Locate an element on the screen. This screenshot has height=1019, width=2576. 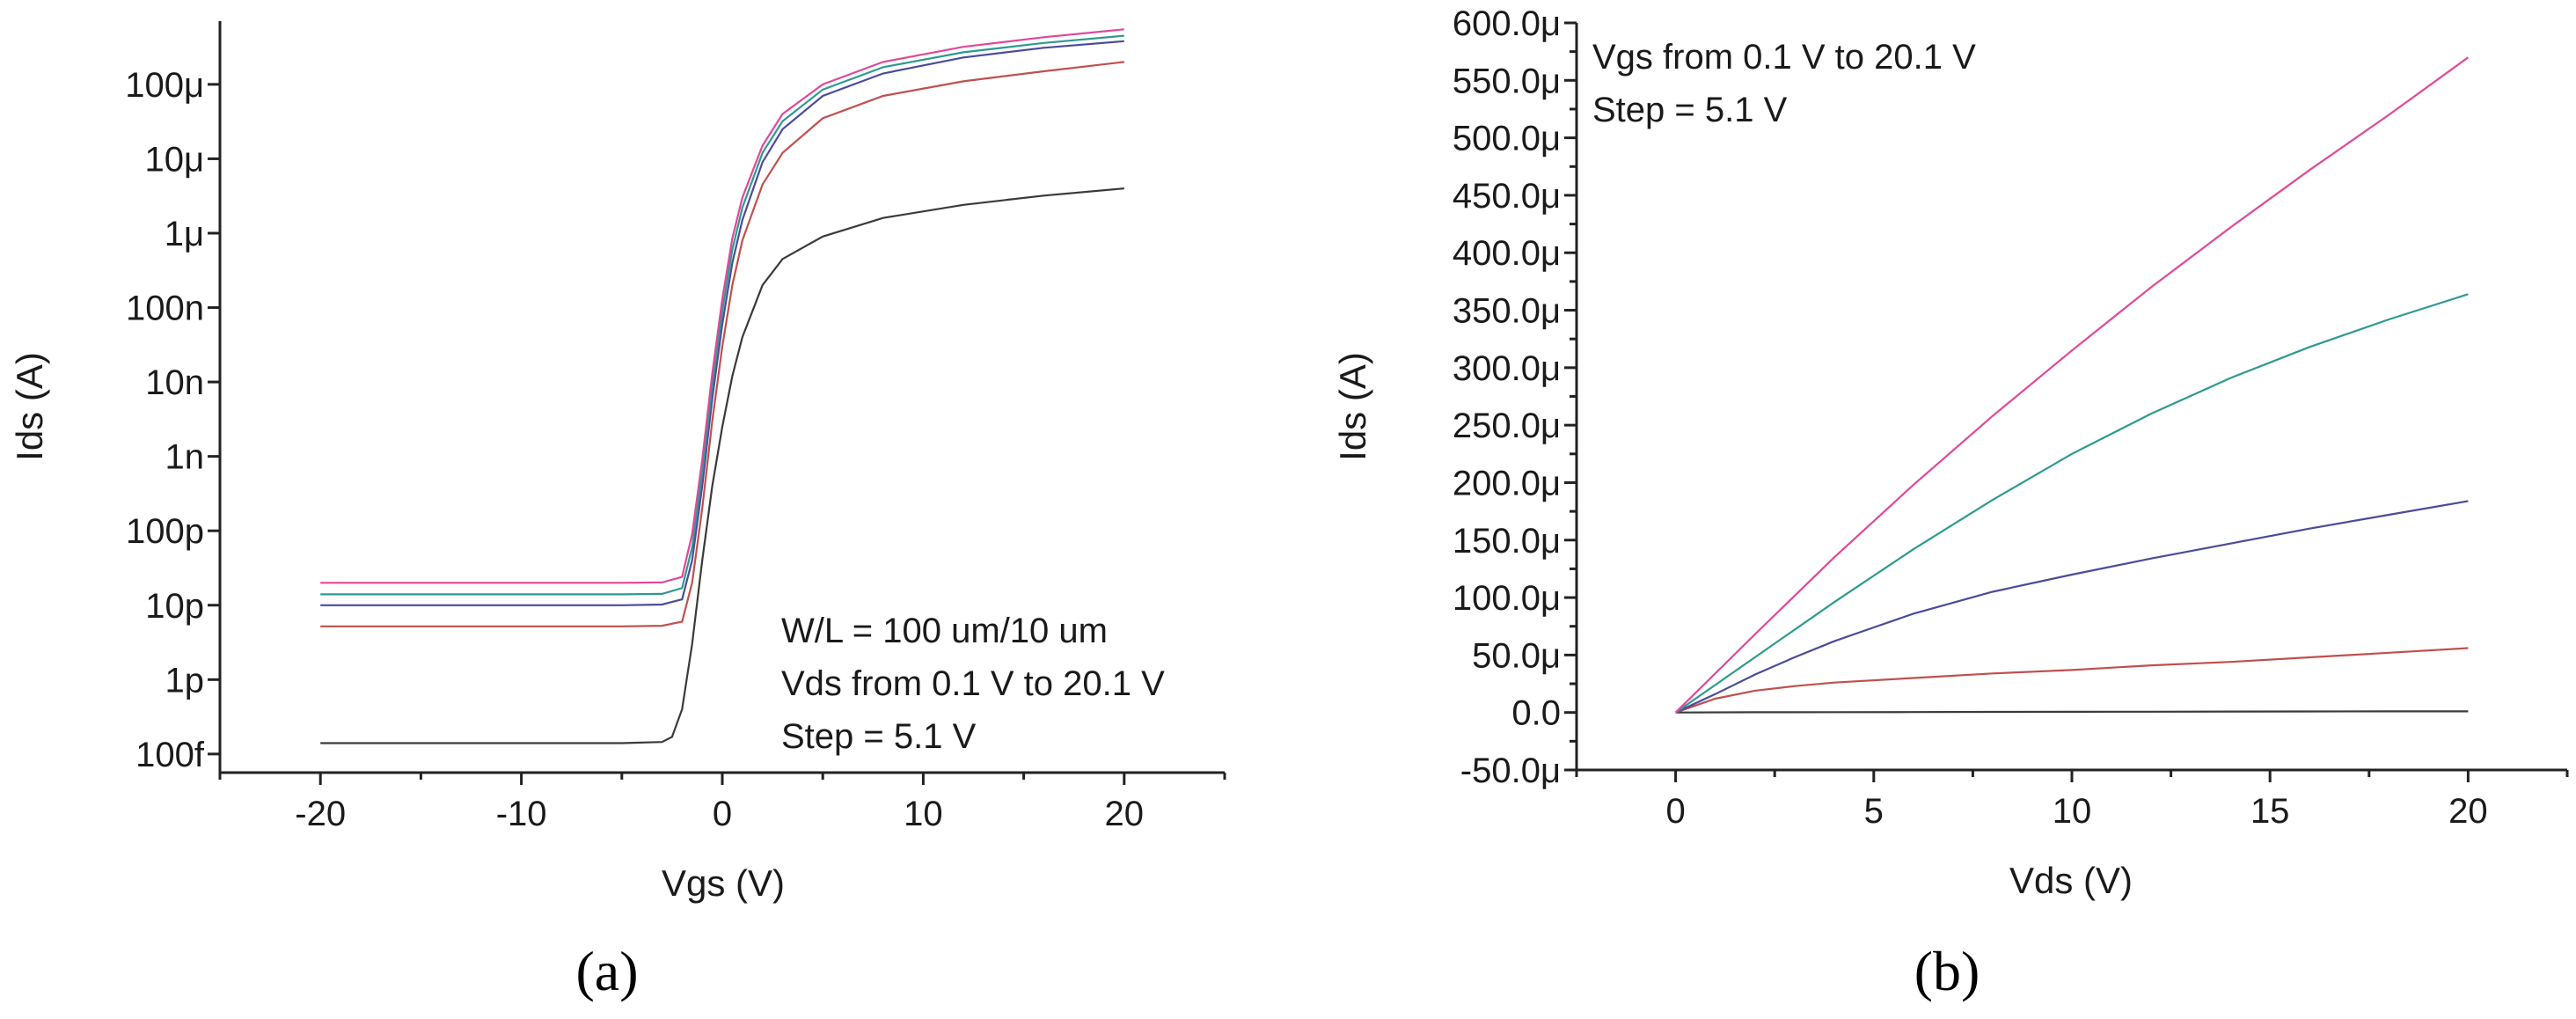
y-tick-label: 10p is located at coordinates (174, 606).